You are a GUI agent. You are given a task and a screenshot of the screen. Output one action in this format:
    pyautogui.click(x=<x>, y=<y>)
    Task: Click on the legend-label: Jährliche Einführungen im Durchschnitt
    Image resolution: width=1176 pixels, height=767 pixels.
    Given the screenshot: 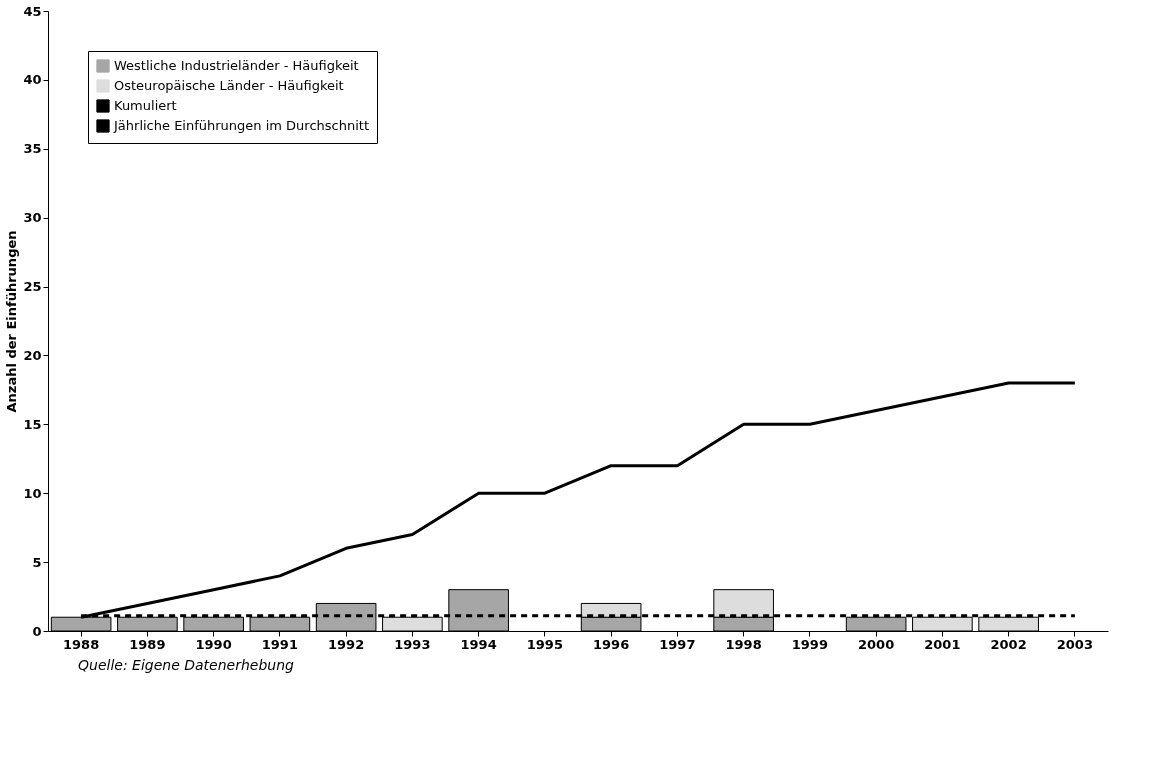 What is the action you would take?
    pyautogui.click(x=241, y=125)
    